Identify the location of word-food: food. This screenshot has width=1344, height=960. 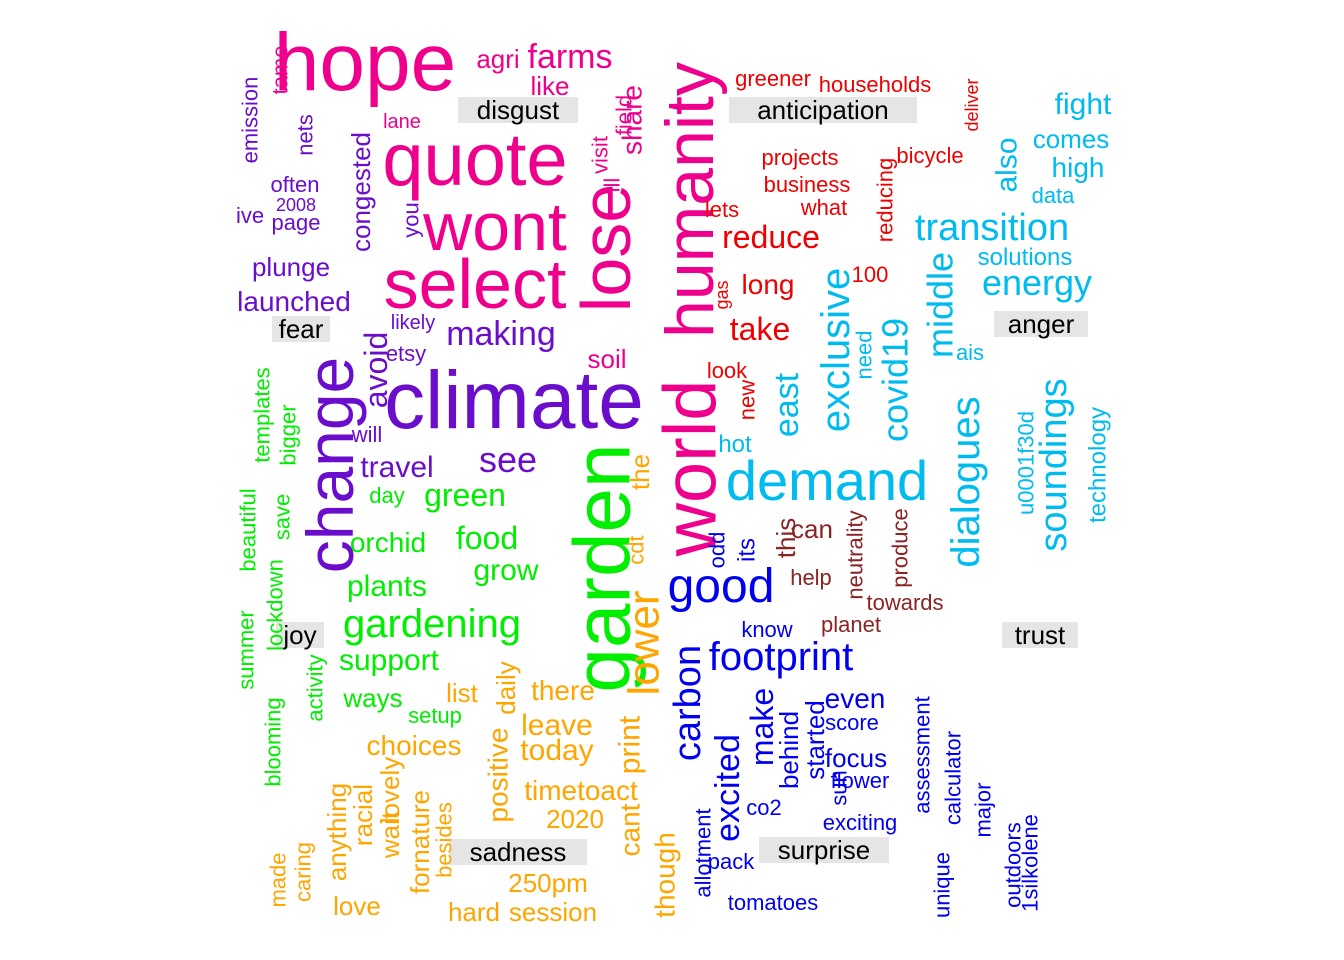
(487, 538).